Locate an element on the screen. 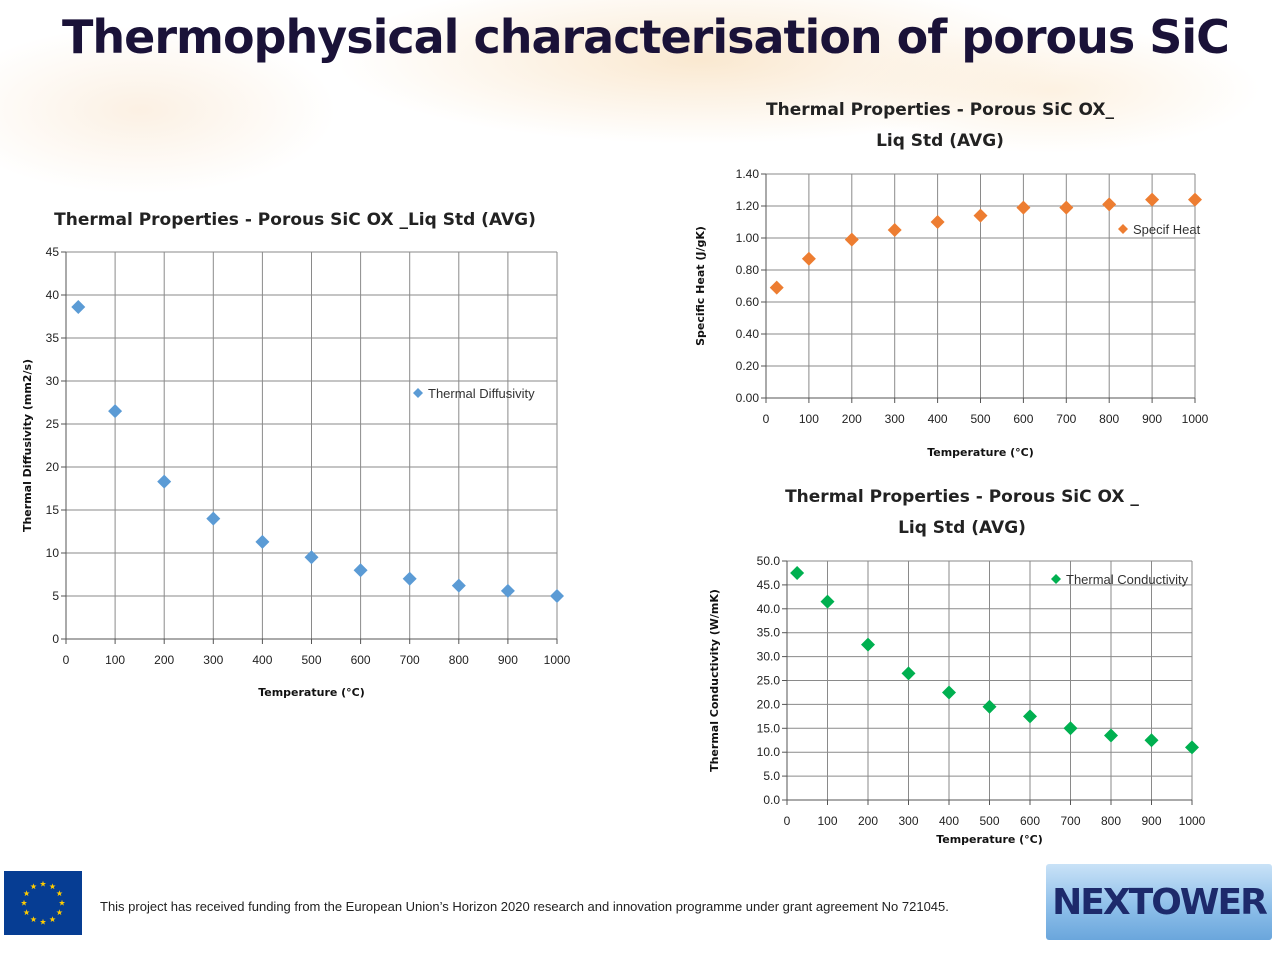 The width and height of the screenshot is (1280, 960). y-tick-label: 35.0 is located at coordinates (769, 633).